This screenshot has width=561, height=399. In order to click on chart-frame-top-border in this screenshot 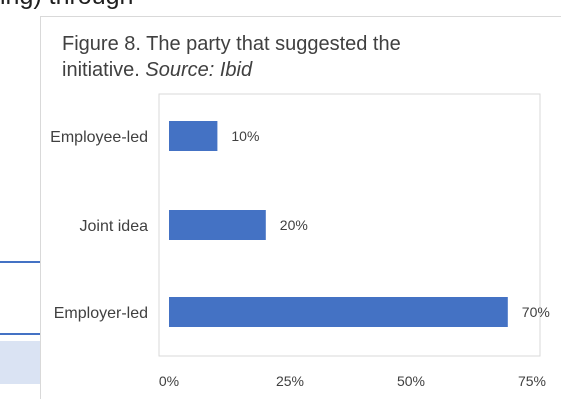, I will do `click(300, 16)`.